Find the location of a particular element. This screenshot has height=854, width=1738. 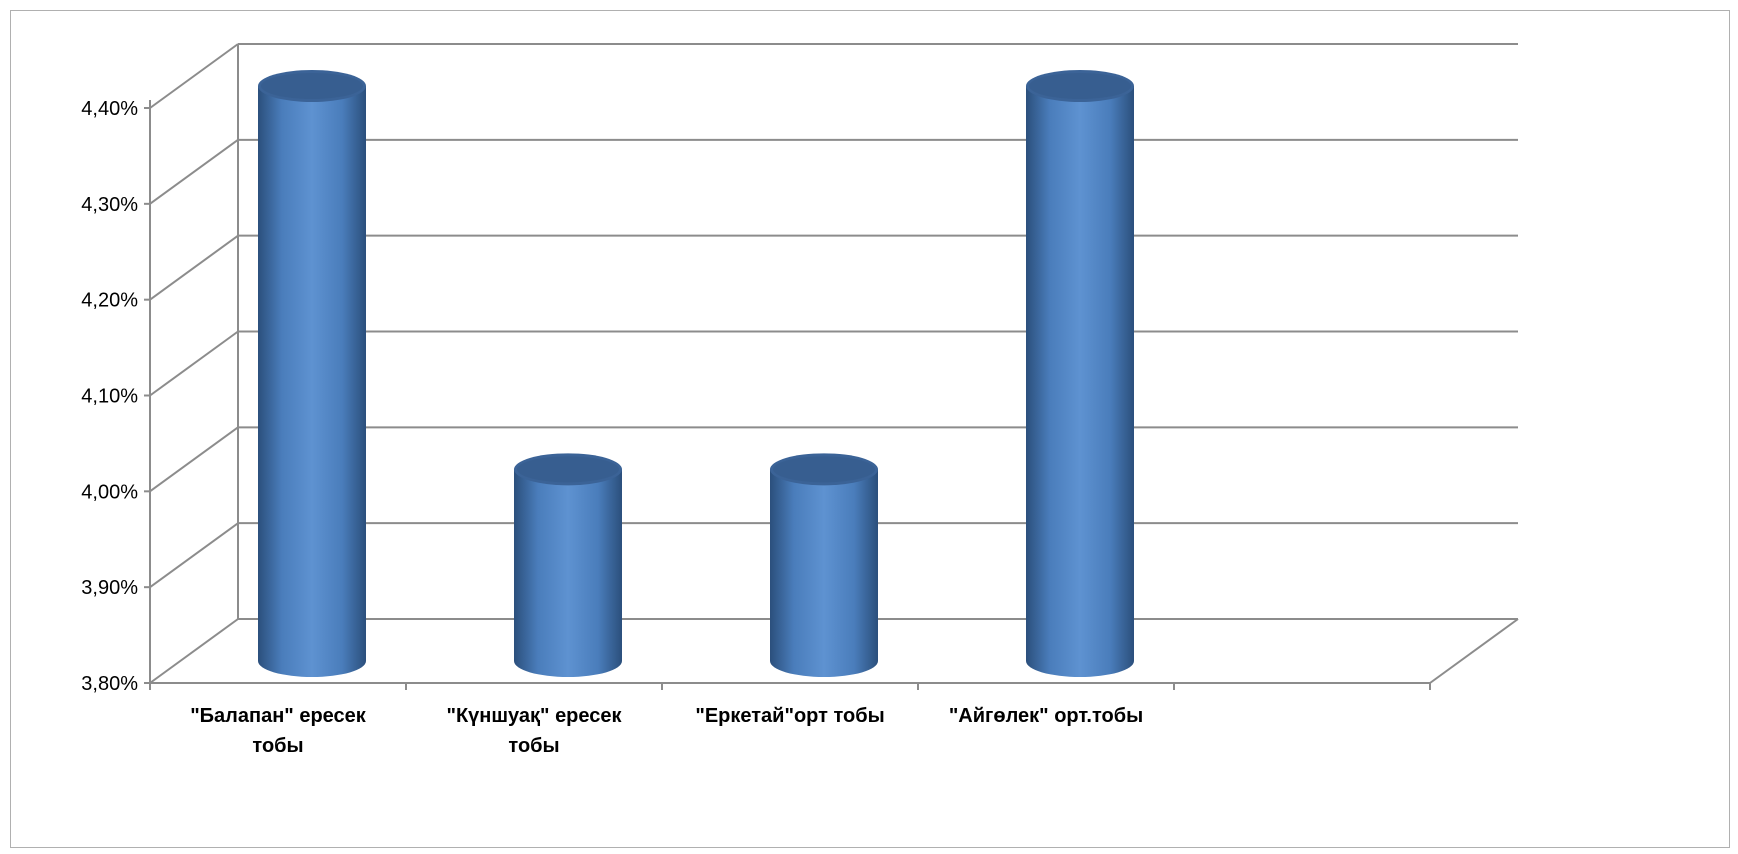

x-tick-label-line: "Балапан" ересек is located at coordinates (278, 716).